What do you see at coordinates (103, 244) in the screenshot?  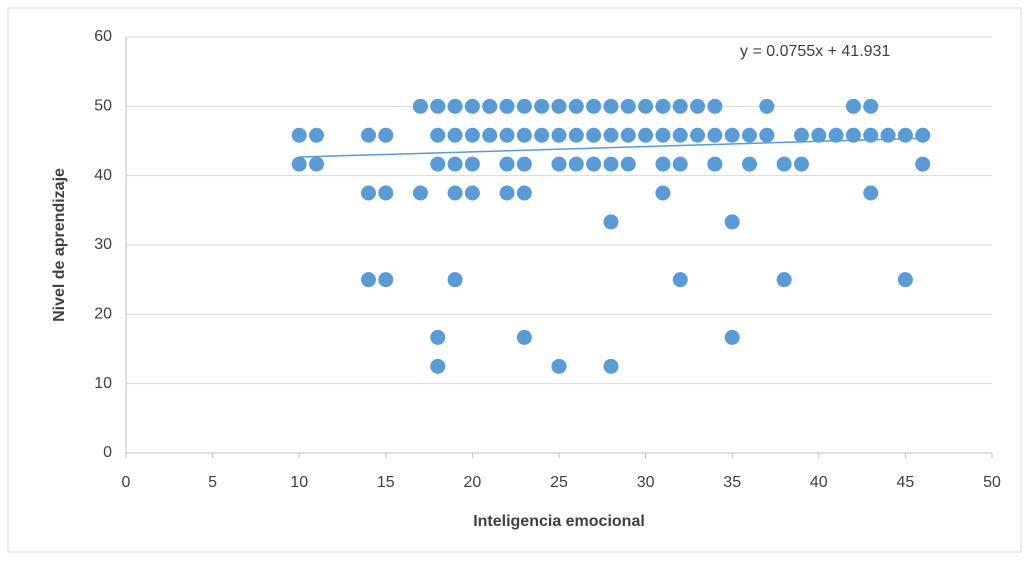 I see `y-tick-label: 30` at bounding box center [103, 244].